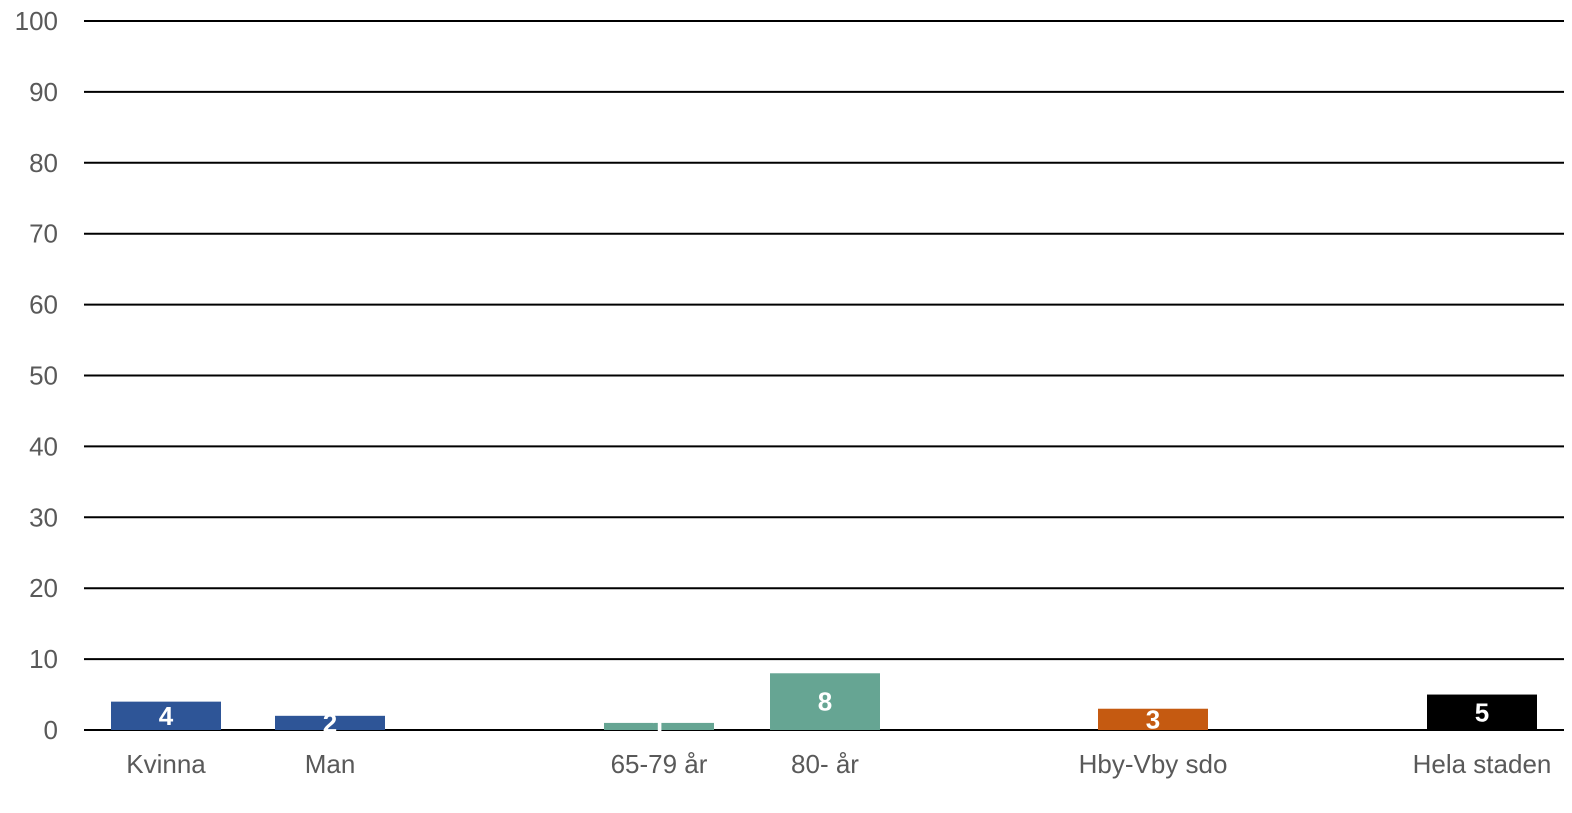  I want to click on data-label: 2, so click(330, 723).